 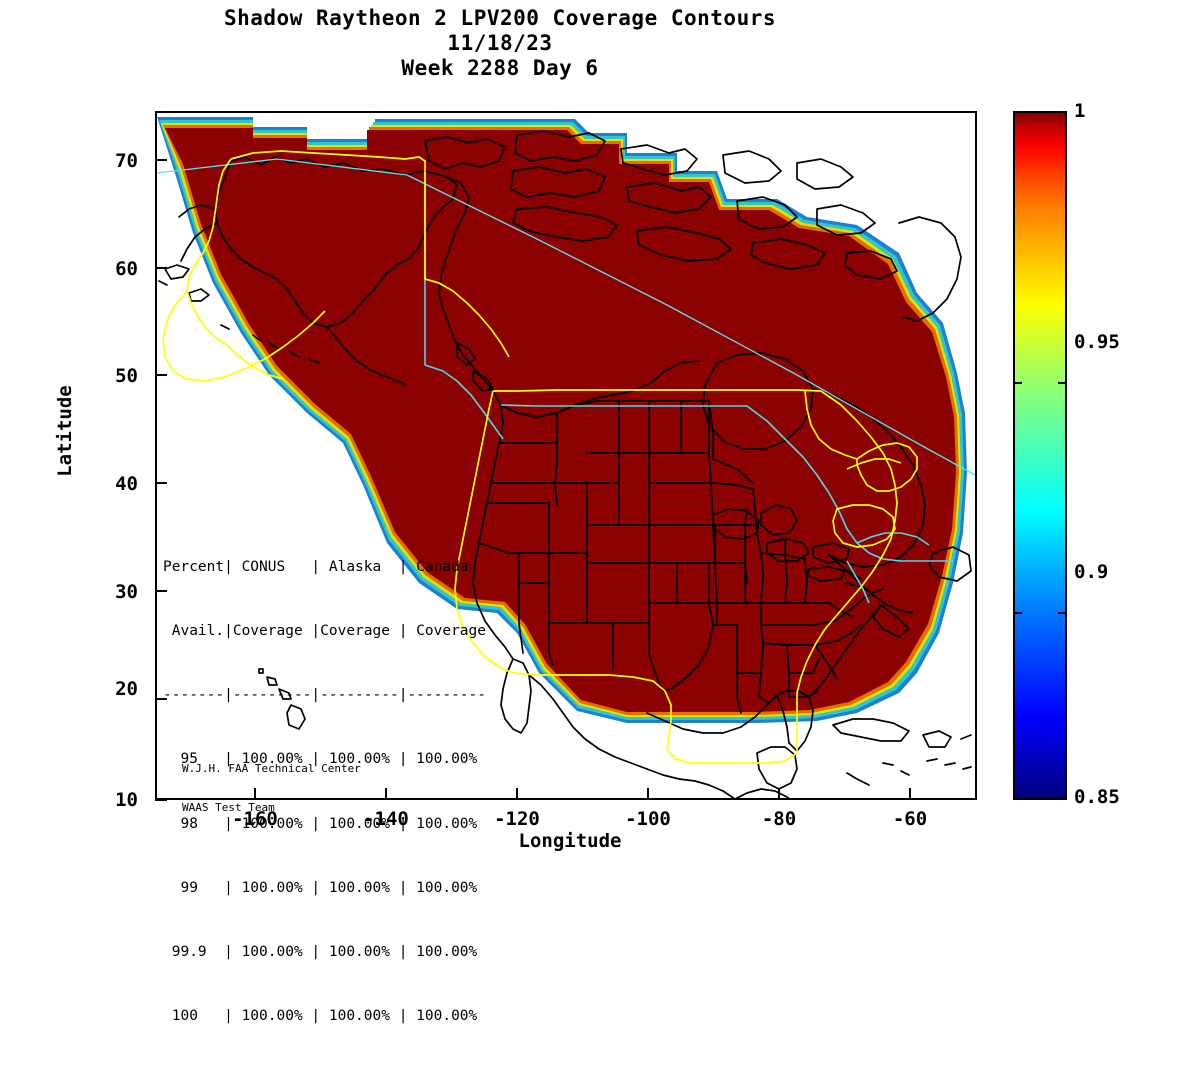 What do you see at coordinates (910, 819) in the screenshot?
I see `xtick-label-minus60: -60` at bounding box center [910, 819].